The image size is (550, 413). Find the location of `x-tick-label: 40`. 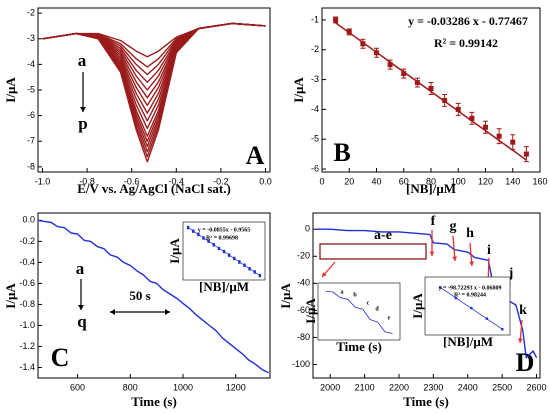

x-tick-label: 40 is located at coordinates (376, 181).